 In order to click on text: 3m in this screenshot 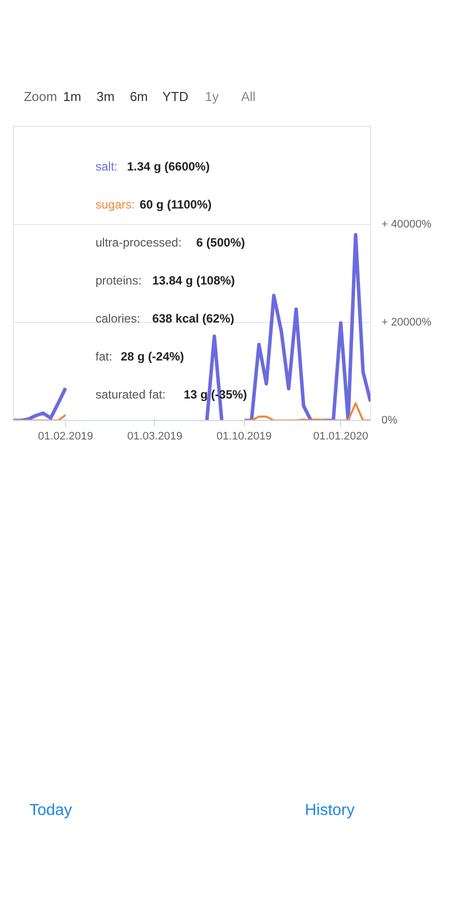, I will do `click(105, 96)`.